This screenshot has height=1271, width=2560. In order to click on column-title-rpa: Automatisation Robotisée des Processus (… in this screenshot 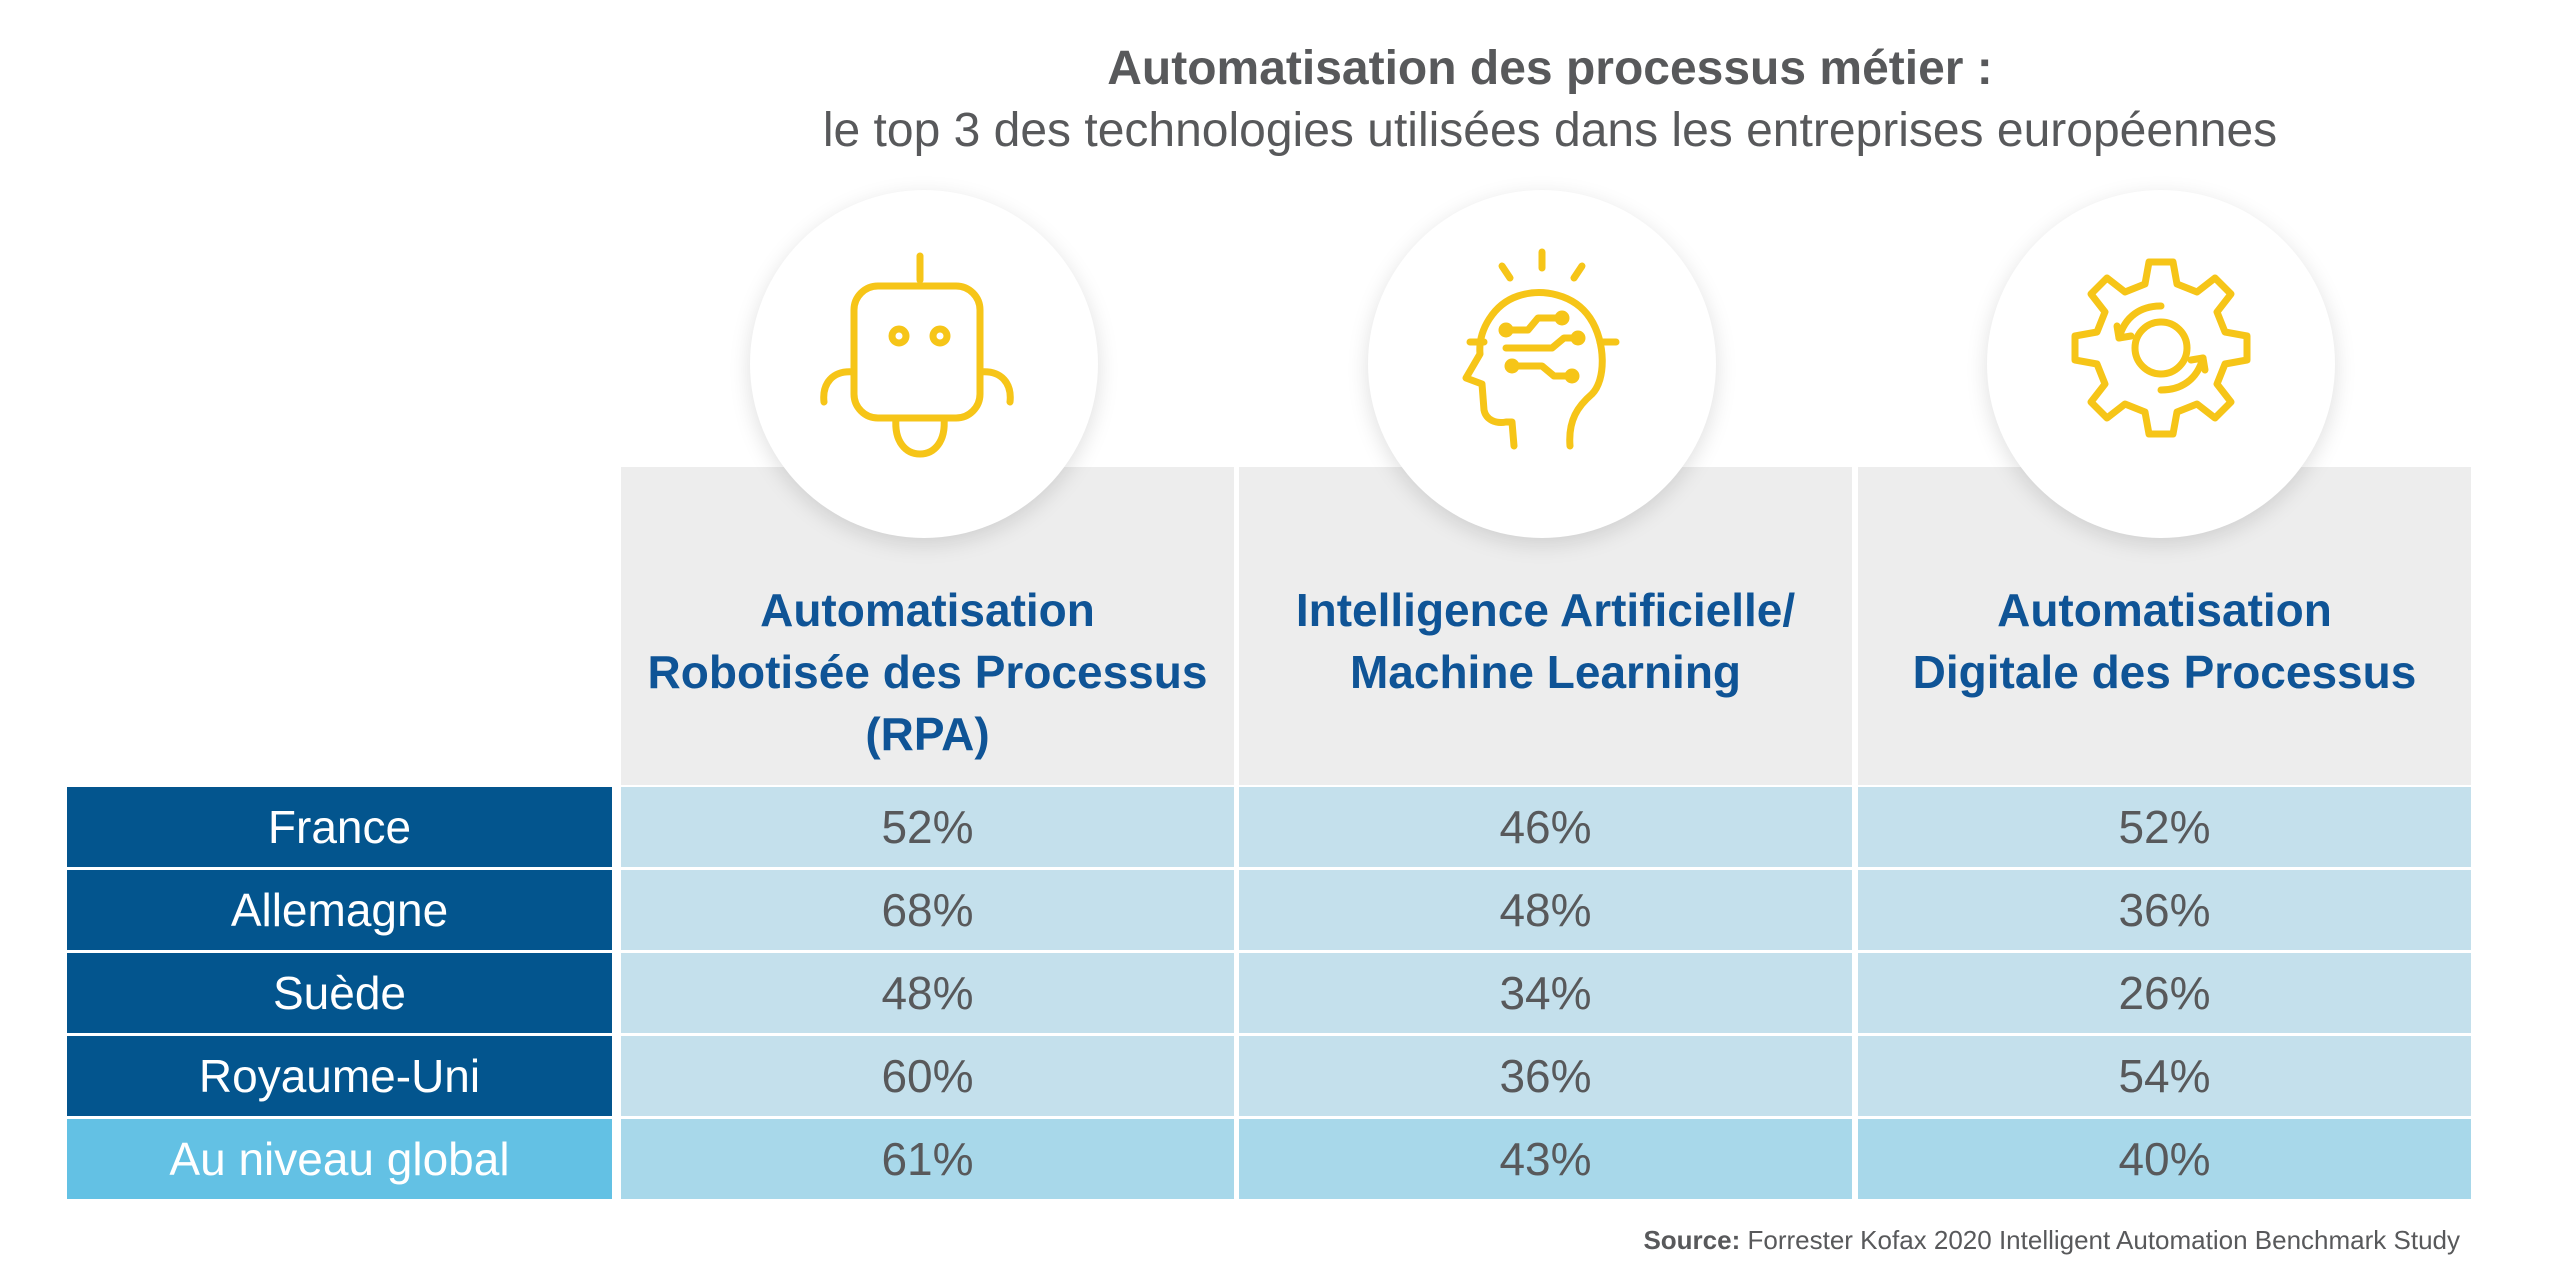, I will do `click(927, 672)`.